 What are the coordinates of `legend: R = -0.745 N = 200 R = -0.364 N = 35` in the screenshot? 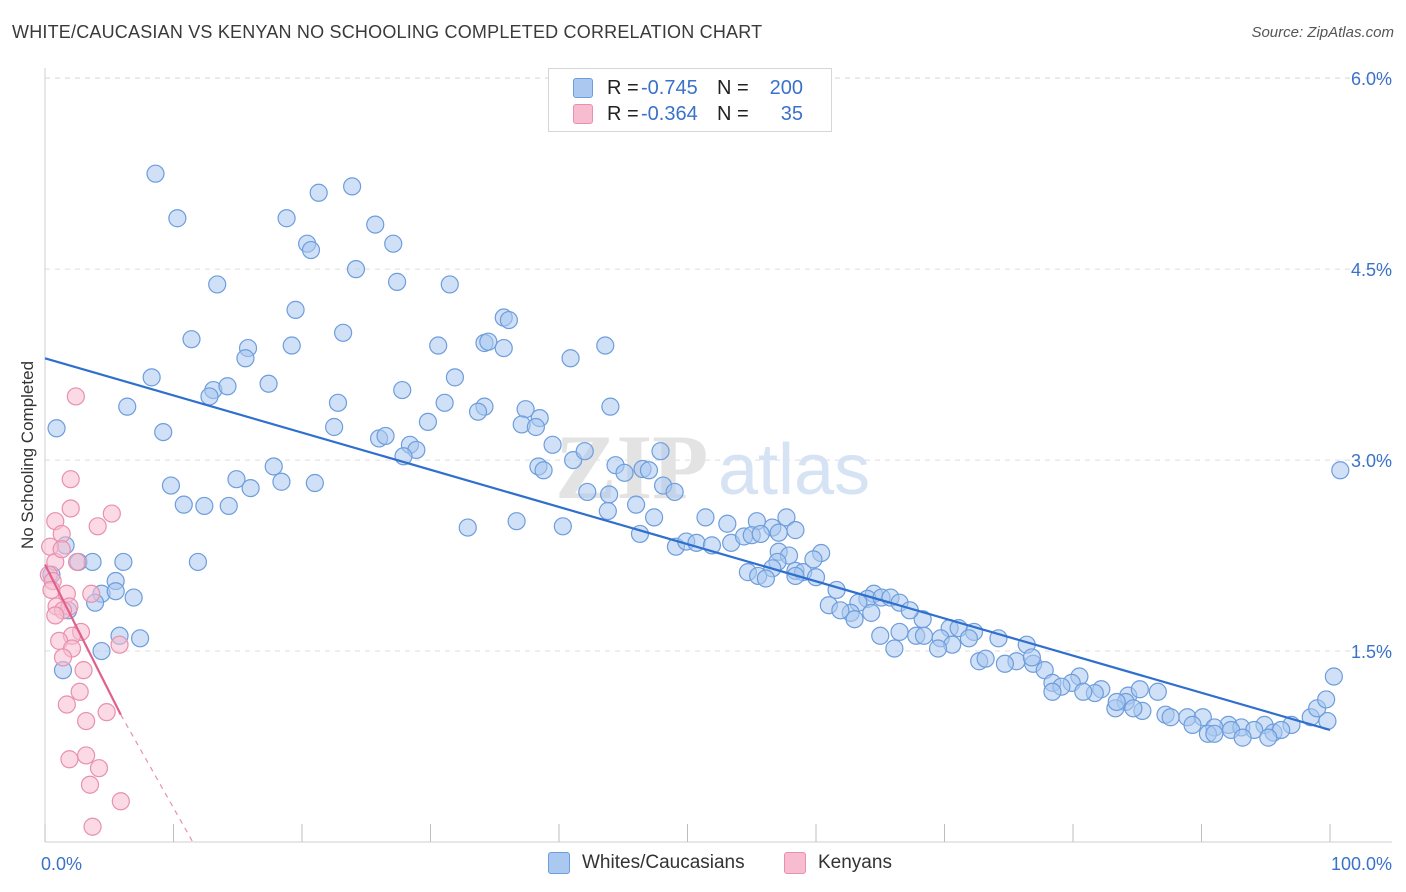 It's located at (690, 100).